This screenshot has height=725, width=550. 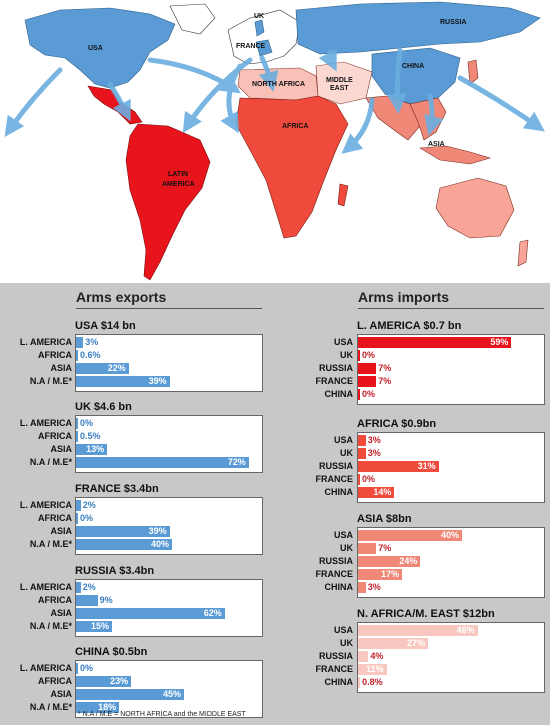 What do you see at coordinates (169, 308) in the screenshot?
I see `exports-title-rule` at bounding box center [169, 308].